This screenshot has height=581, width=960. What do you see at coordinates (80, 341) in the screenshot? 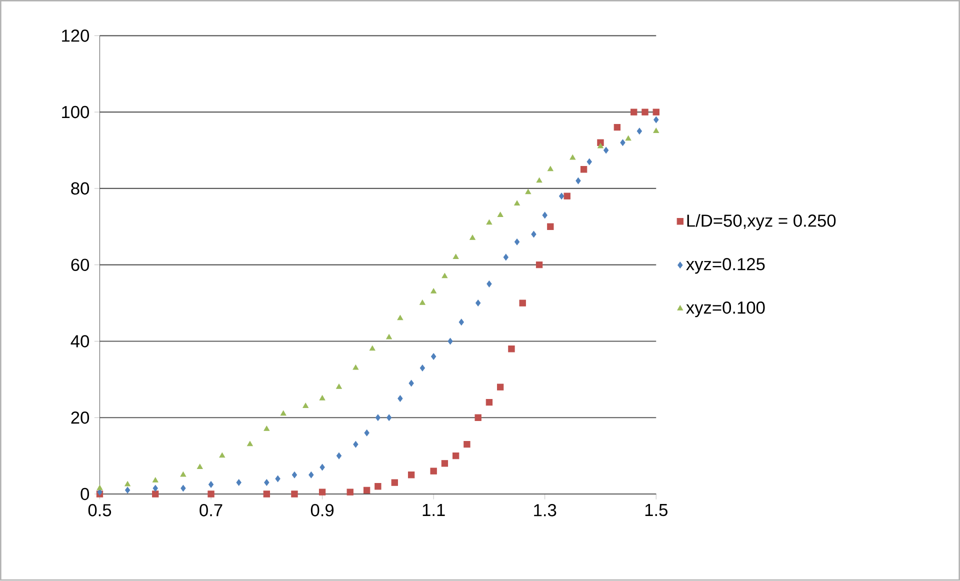
I see `y-tick-label: 40` at bounding box center [80, 341].